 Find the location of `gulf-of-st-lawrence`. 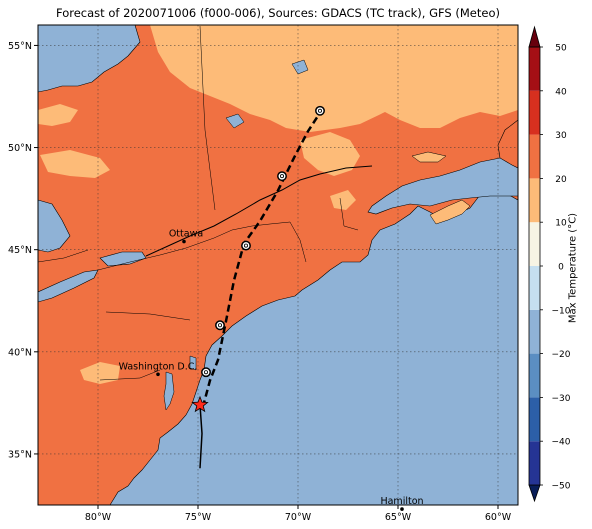

gulf-of-st-lawrence is located at coordinates (442, 182).